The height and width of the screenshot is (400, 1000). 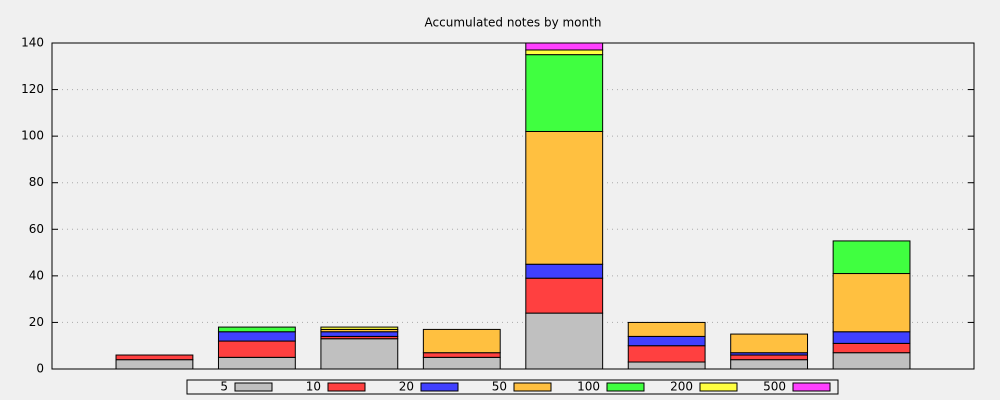 What do you see at coordinates (36, 322) in the screenshot?
I see `y-tick-label: 20` at bounding box center [36, 322].